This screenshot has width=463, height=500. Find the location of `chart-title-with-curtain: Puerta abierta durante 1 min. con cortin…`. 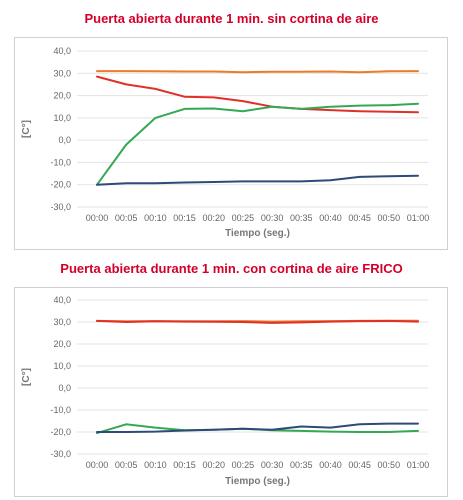

chart-title-with-curtain: Puerta abierta durante 1 min. con cortin… is located at coordinates (231, 268).